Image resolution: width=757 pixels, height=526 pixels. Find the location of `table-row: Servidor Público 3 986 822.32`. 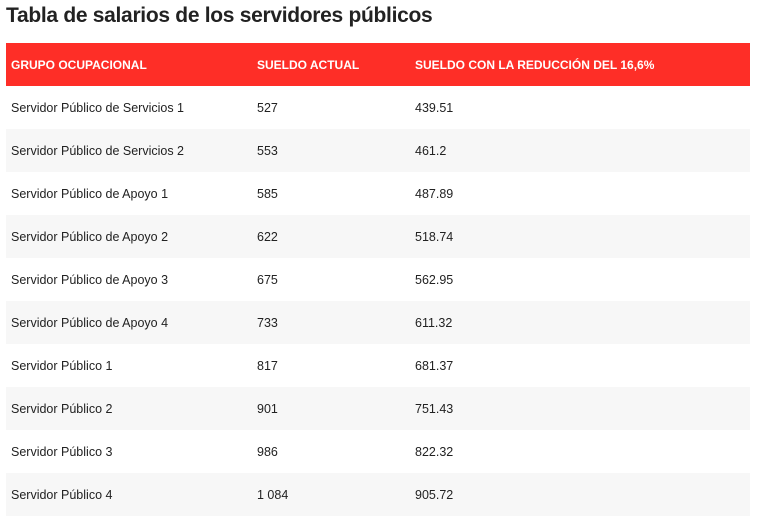

table-row: Servidor Público 3 986 822.32 is located at coordinates (378, 451).